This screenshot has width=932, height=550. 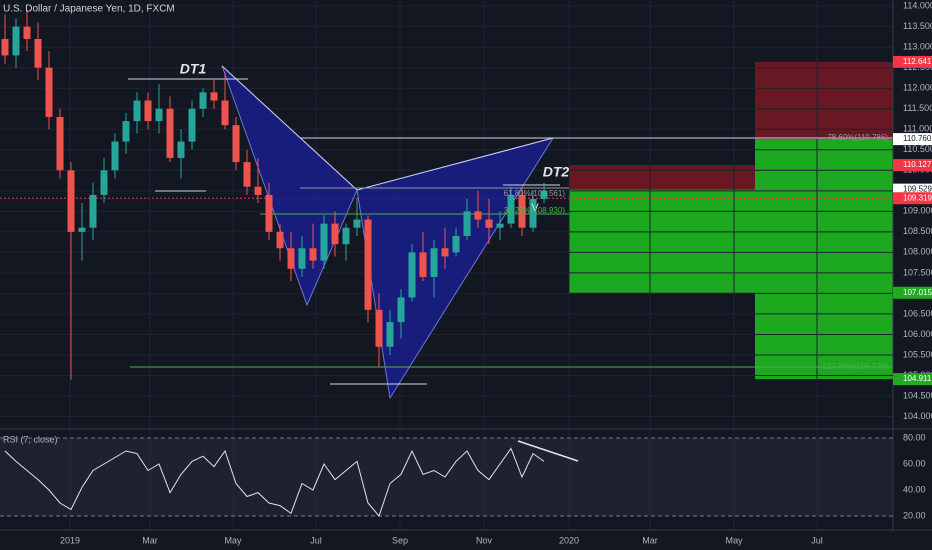 I want to click on x-tick-label: Jul, so click(x=817, y=540).